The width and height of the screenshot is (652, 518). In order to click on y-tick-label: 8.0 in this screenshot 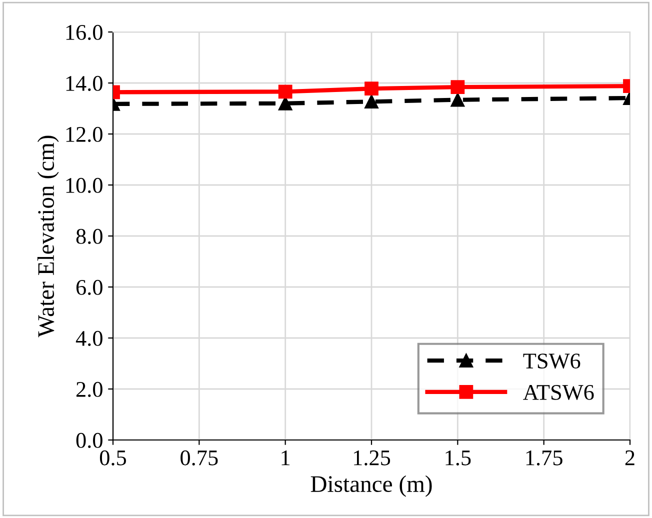, I will do `click(89, 236)`.